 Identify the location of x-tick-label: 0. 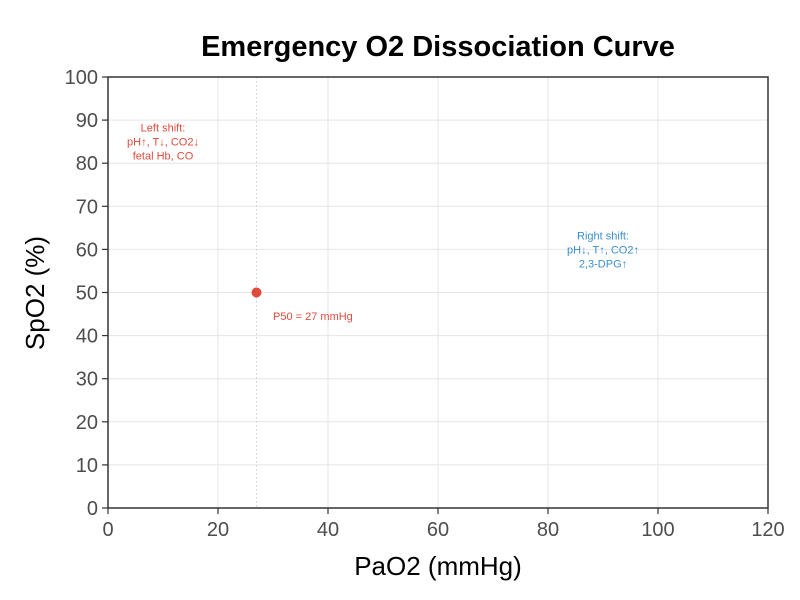
(107, 530).